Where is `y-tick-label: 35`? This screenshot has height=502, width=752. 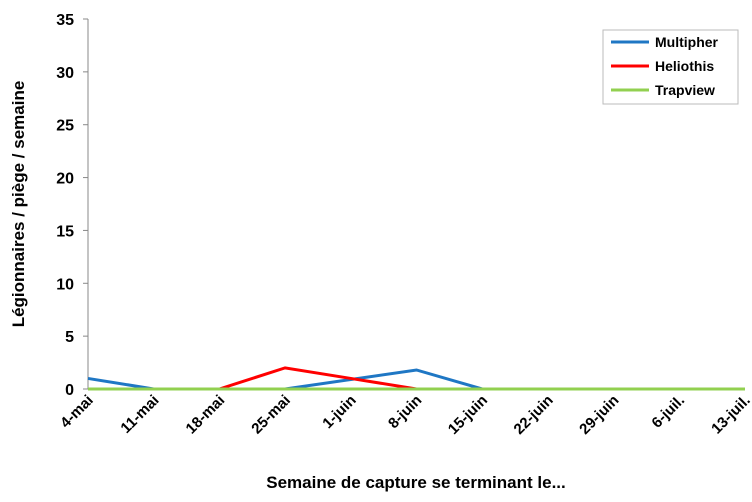
y-tick-label: 35 is located at coordinates (65, 20).